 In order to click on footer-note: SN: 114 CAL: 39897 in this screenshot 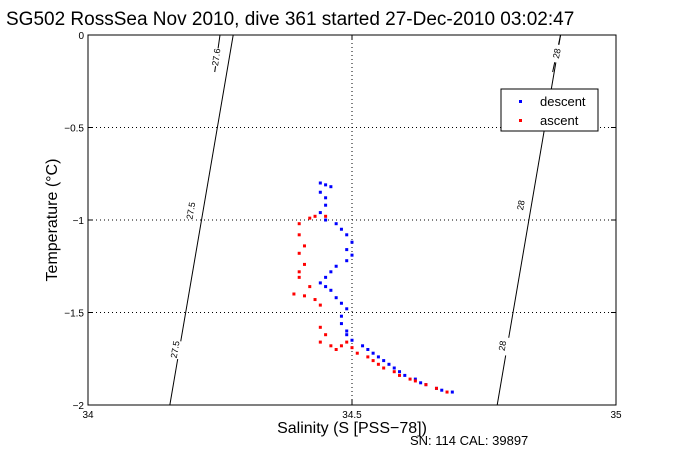, I will do `click(469, 440)`.